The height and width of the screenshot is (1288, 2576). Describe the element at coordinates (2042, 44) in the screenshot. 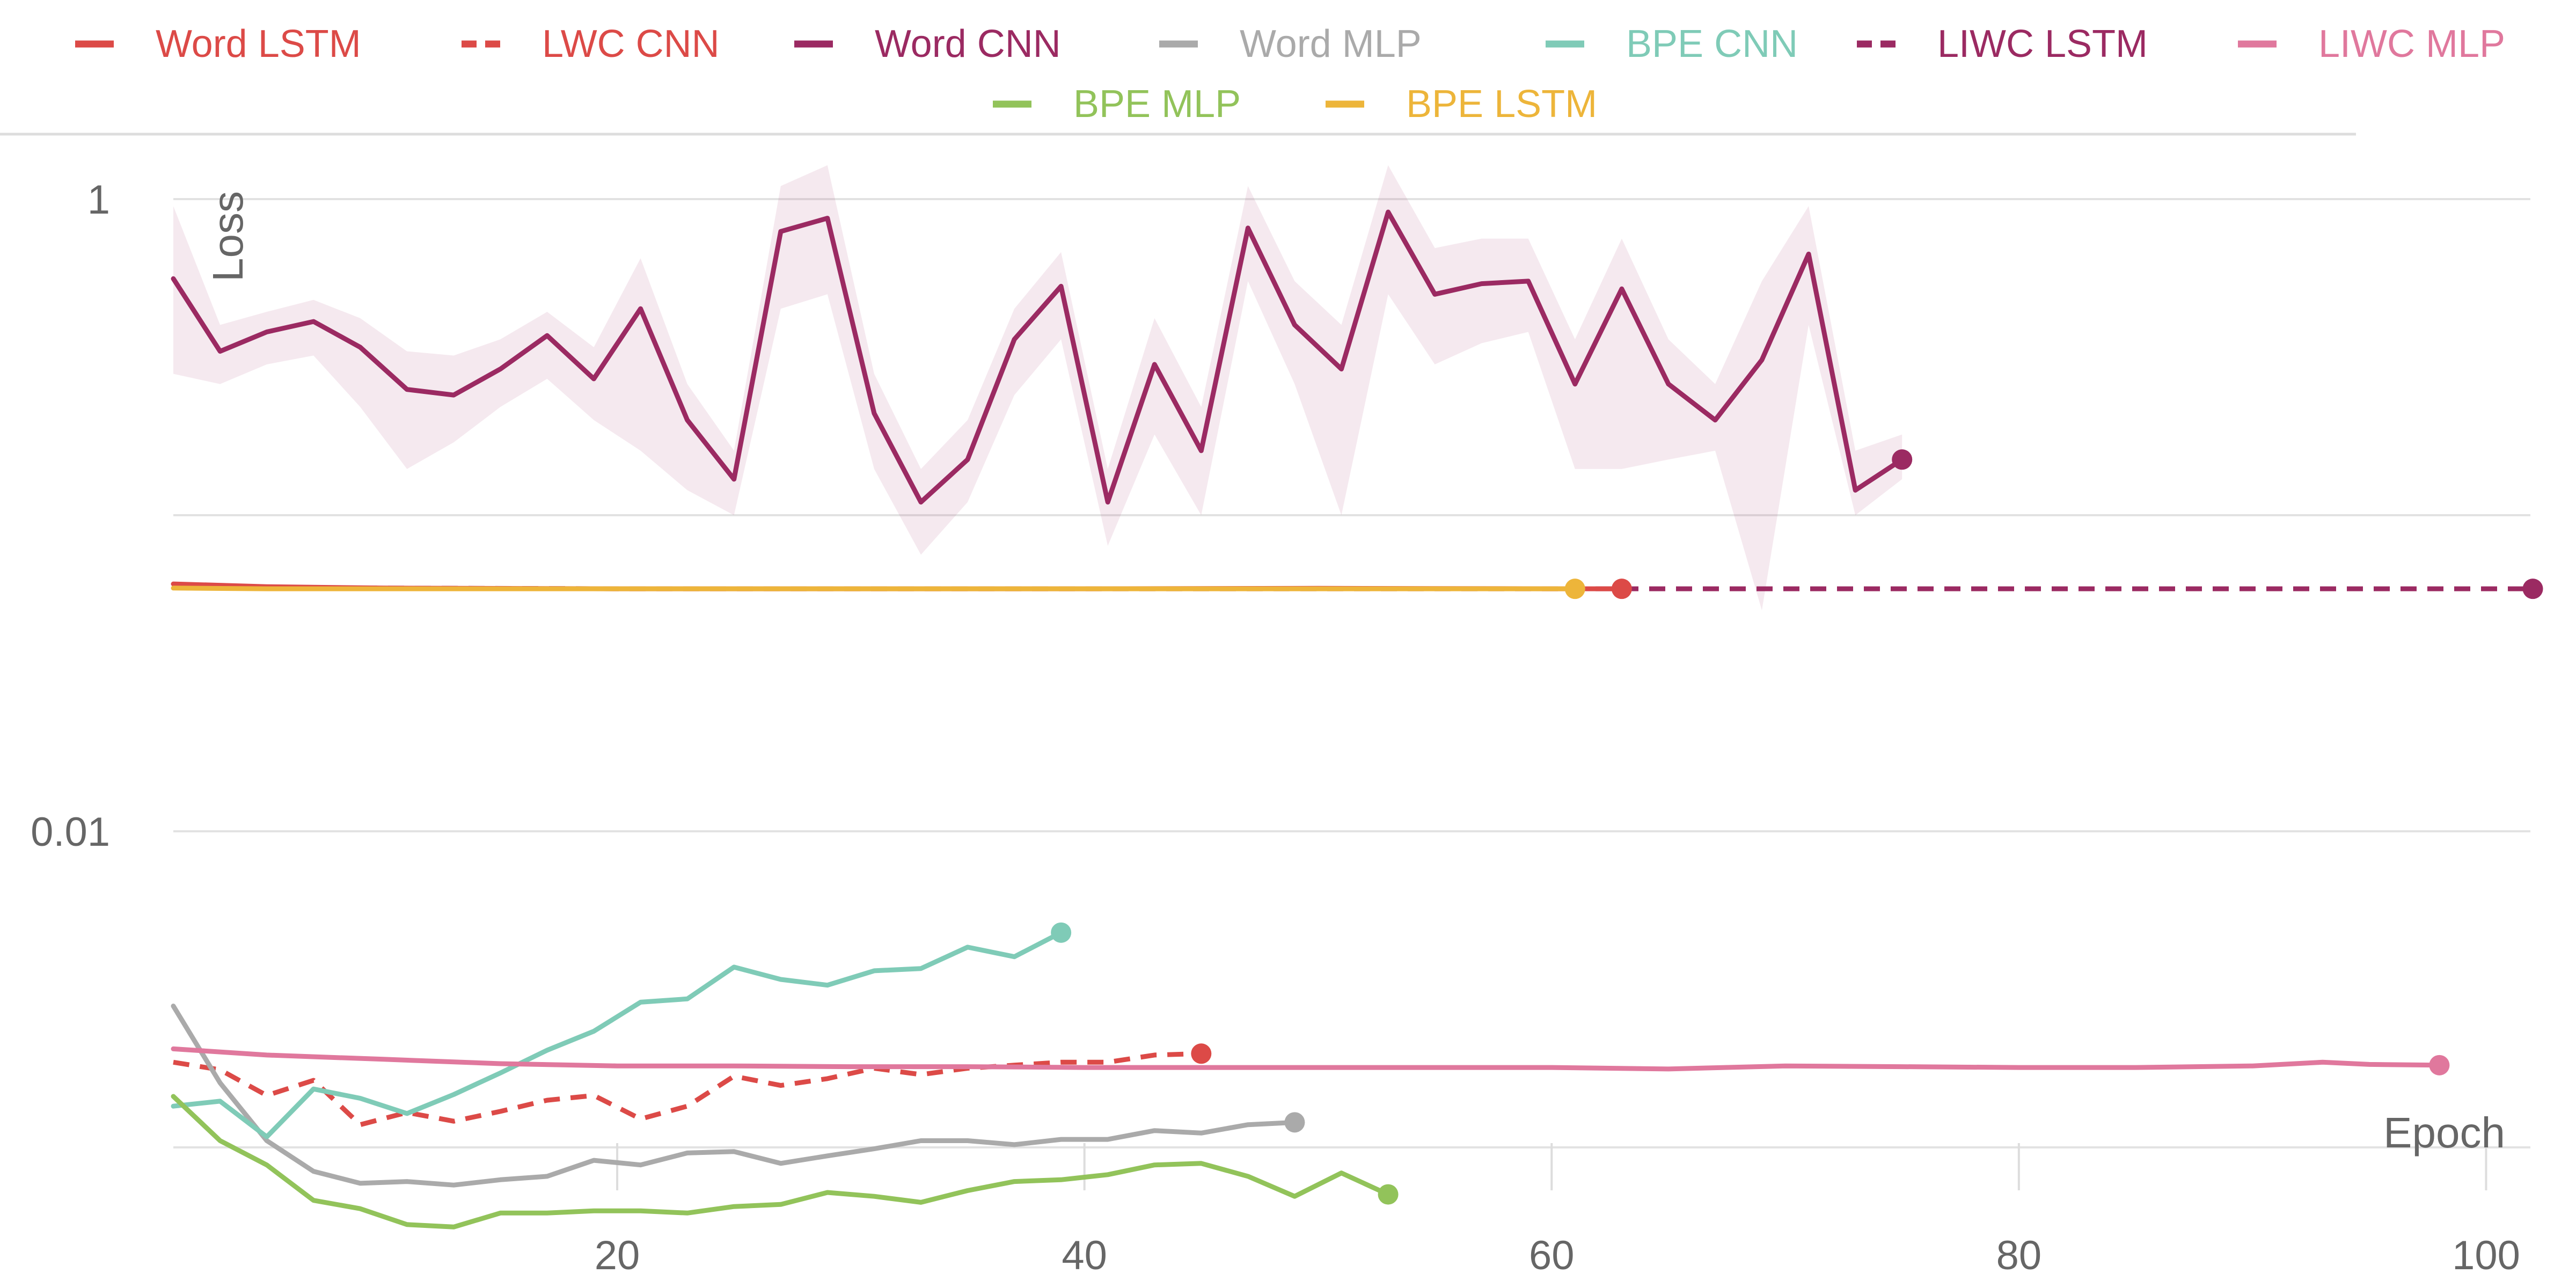

I see `legend-label-liwc-lstm: LIWC LSTM` at that location.